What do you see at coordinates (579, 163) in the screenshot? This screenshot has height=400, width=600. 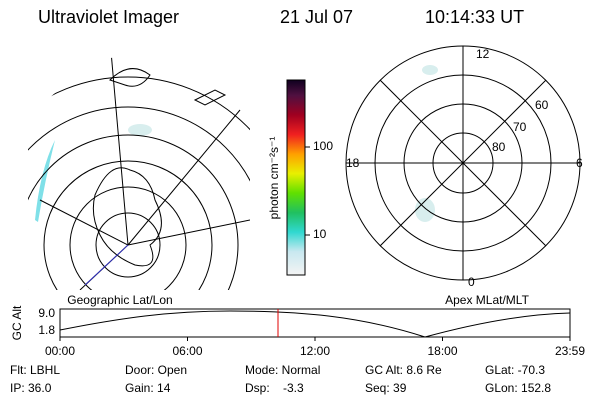 I see `mlt-label: 6` at bounding box center [579, 163].